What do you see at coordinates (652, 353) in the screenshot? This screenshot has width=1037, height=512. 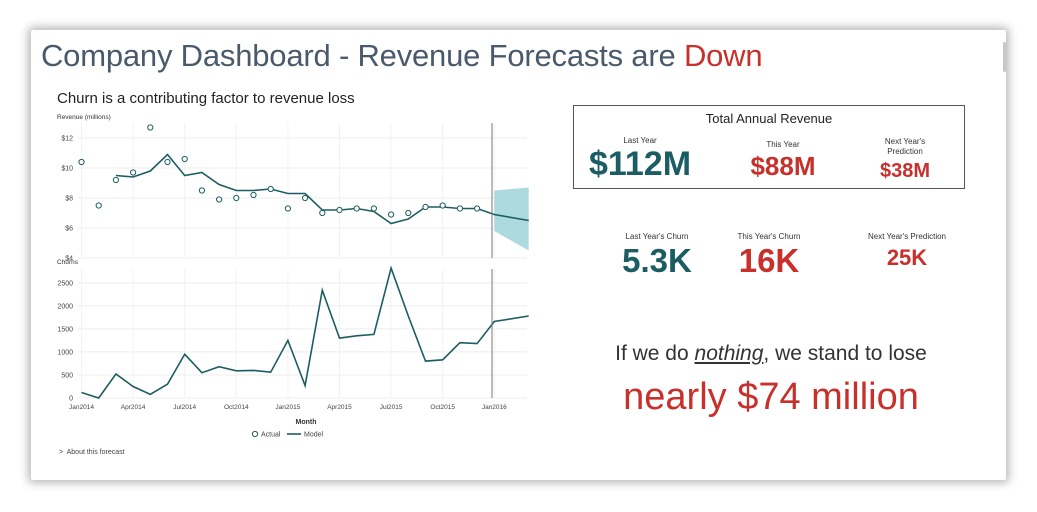 I see `message-prefix: If we do` at bounding box center [652, 353].